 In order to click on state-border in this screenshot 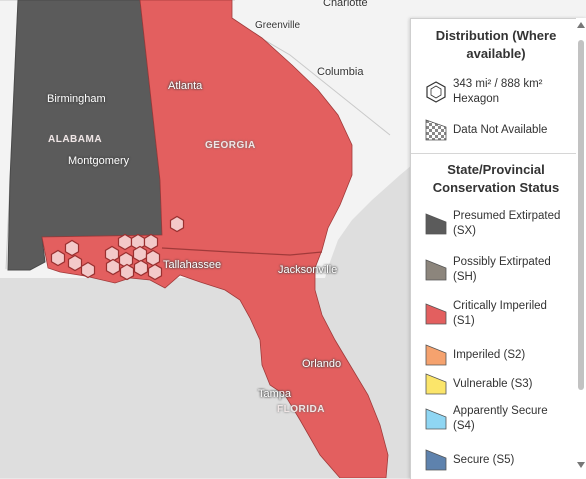, I will do `click(242, 251)`.